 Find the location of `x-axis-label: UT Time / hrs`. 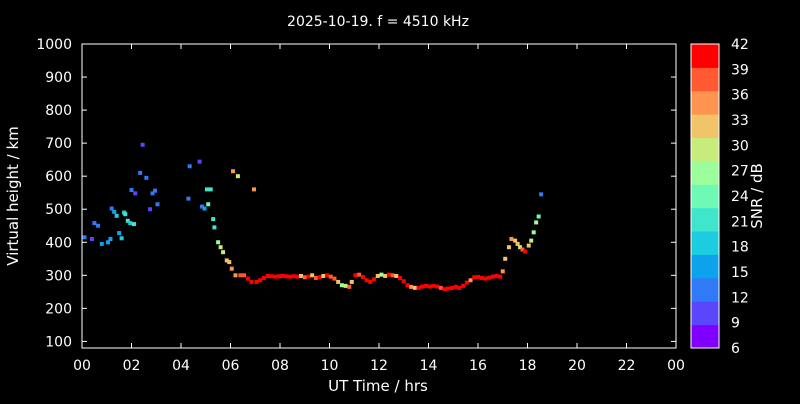

x-axis-label: UT Time / hrs is located at coordinates (378, 386).